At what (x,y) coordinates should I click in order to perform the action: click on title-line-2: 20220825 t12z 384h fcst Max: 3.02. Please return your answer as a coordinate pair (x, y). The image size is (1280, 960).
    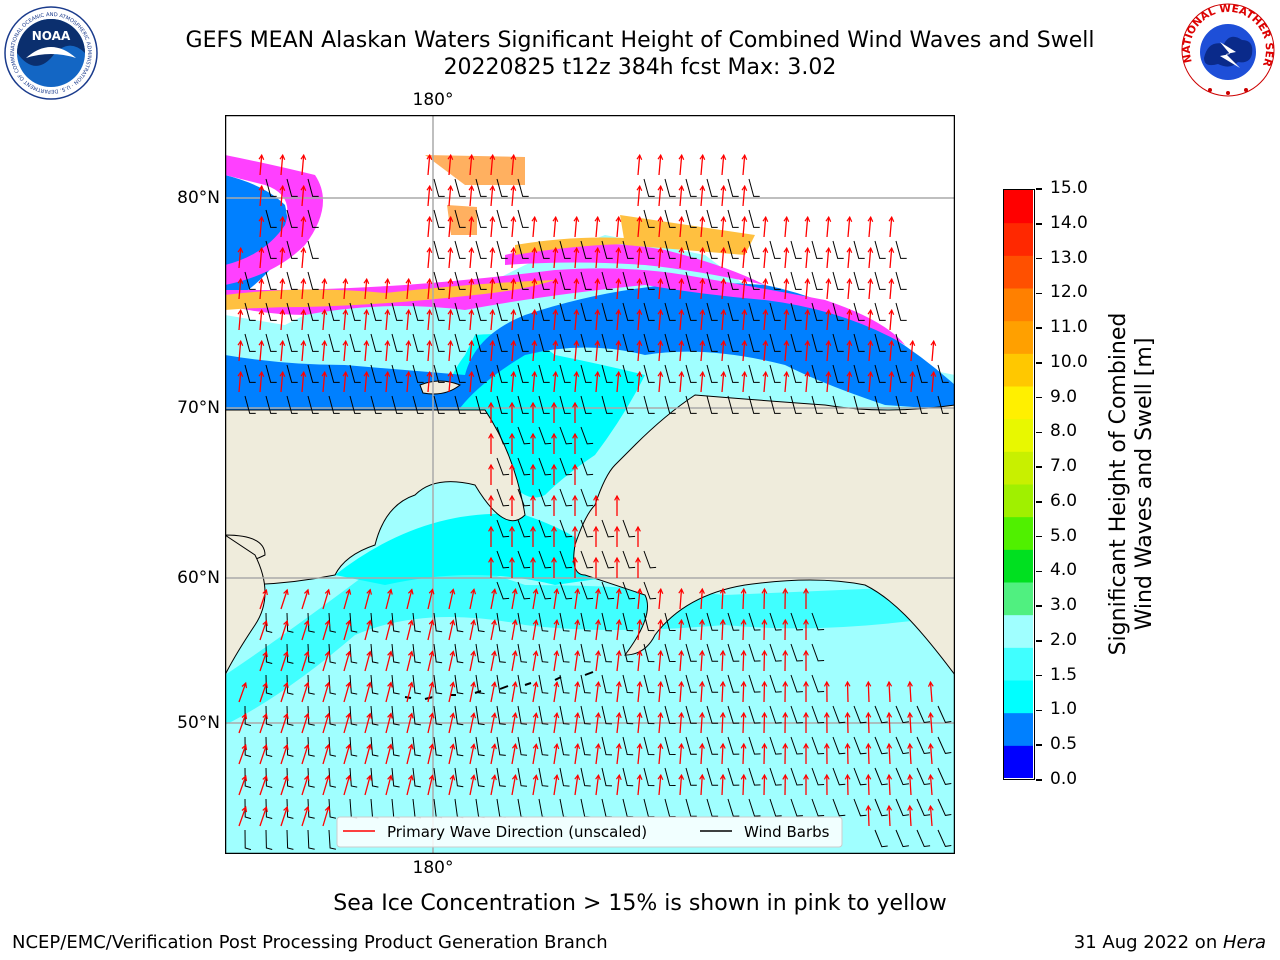
    Looking at the image, I should click on (640, 67).